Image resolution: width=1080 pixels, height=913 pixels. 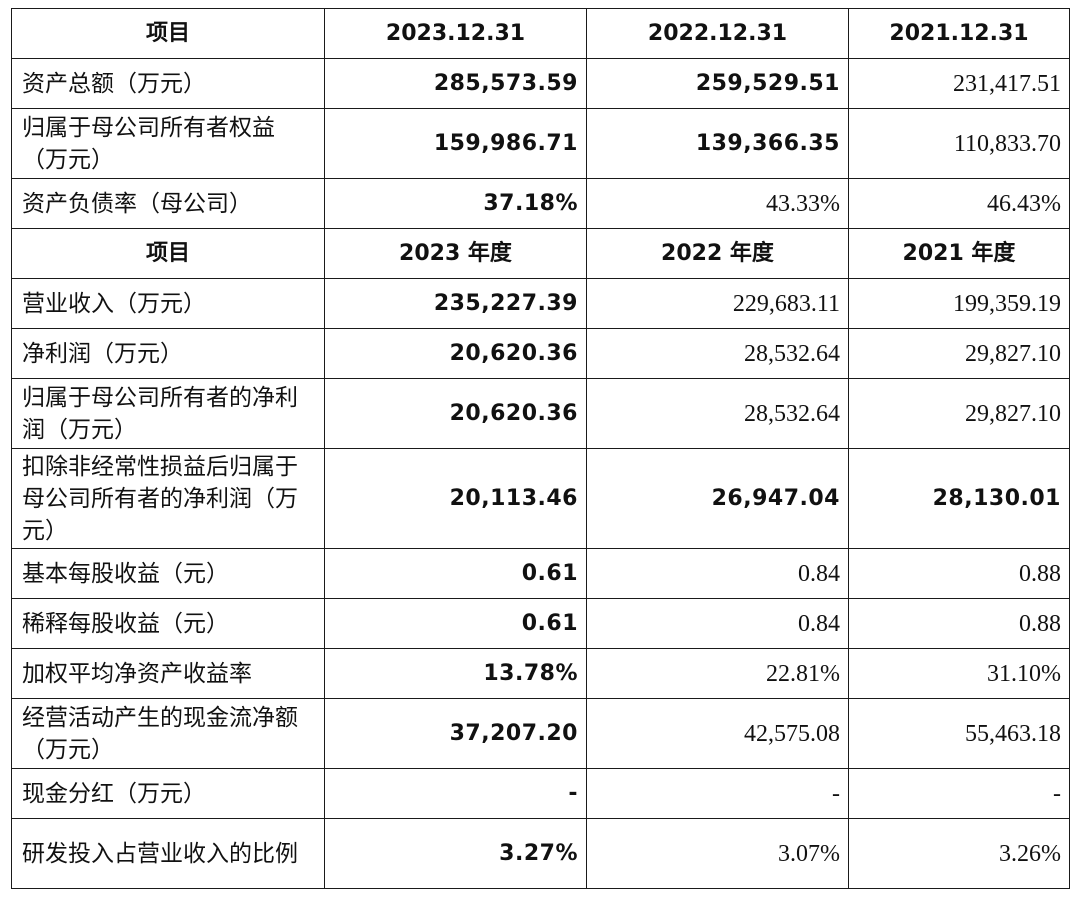 I want to click on row-label: 基本每股收益（元）, so click(x=168, y=573).